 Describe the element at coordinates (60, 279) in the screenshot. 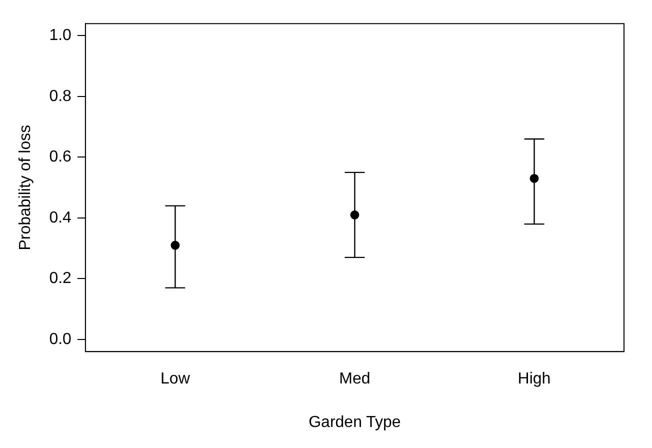

I see `y-tick-label: 0.2` at that location.